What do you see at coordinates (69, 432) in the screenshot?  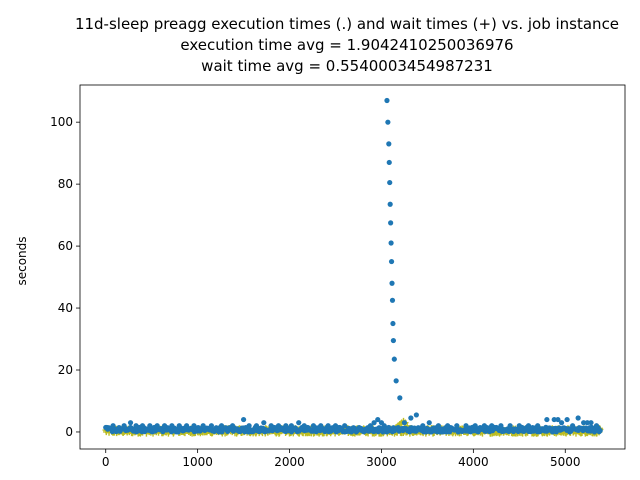 I see `y-tick-label: 0` at bounding box center [69, 432].